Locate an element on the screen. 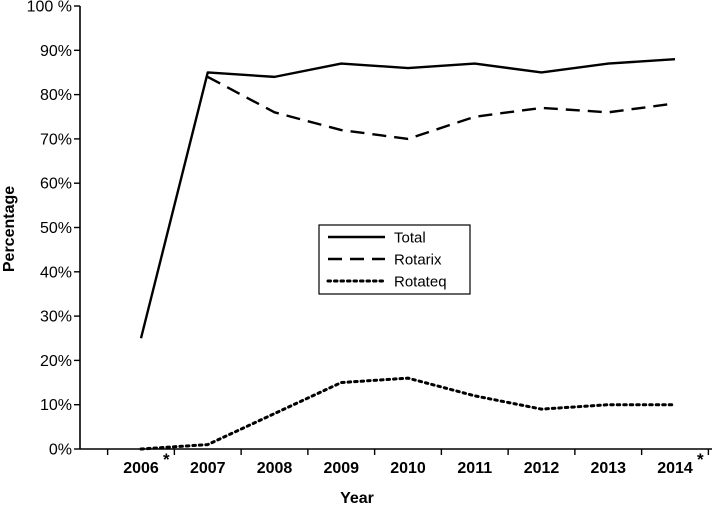 The height and width of the screenshot is (509, 714). legend: Total Rotarix Rotateq is located at coordinates (394, 259).